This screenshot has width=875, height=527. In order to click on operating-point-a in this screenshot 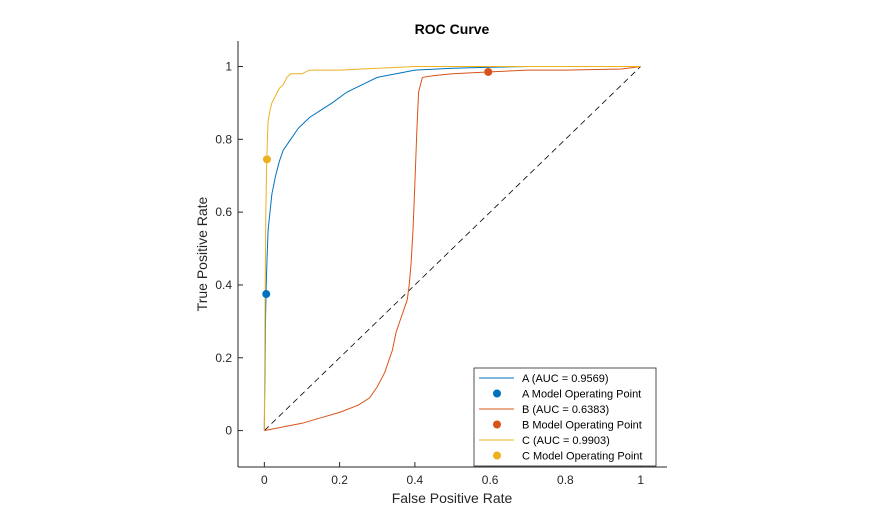, I will do `click(266, 294)`.